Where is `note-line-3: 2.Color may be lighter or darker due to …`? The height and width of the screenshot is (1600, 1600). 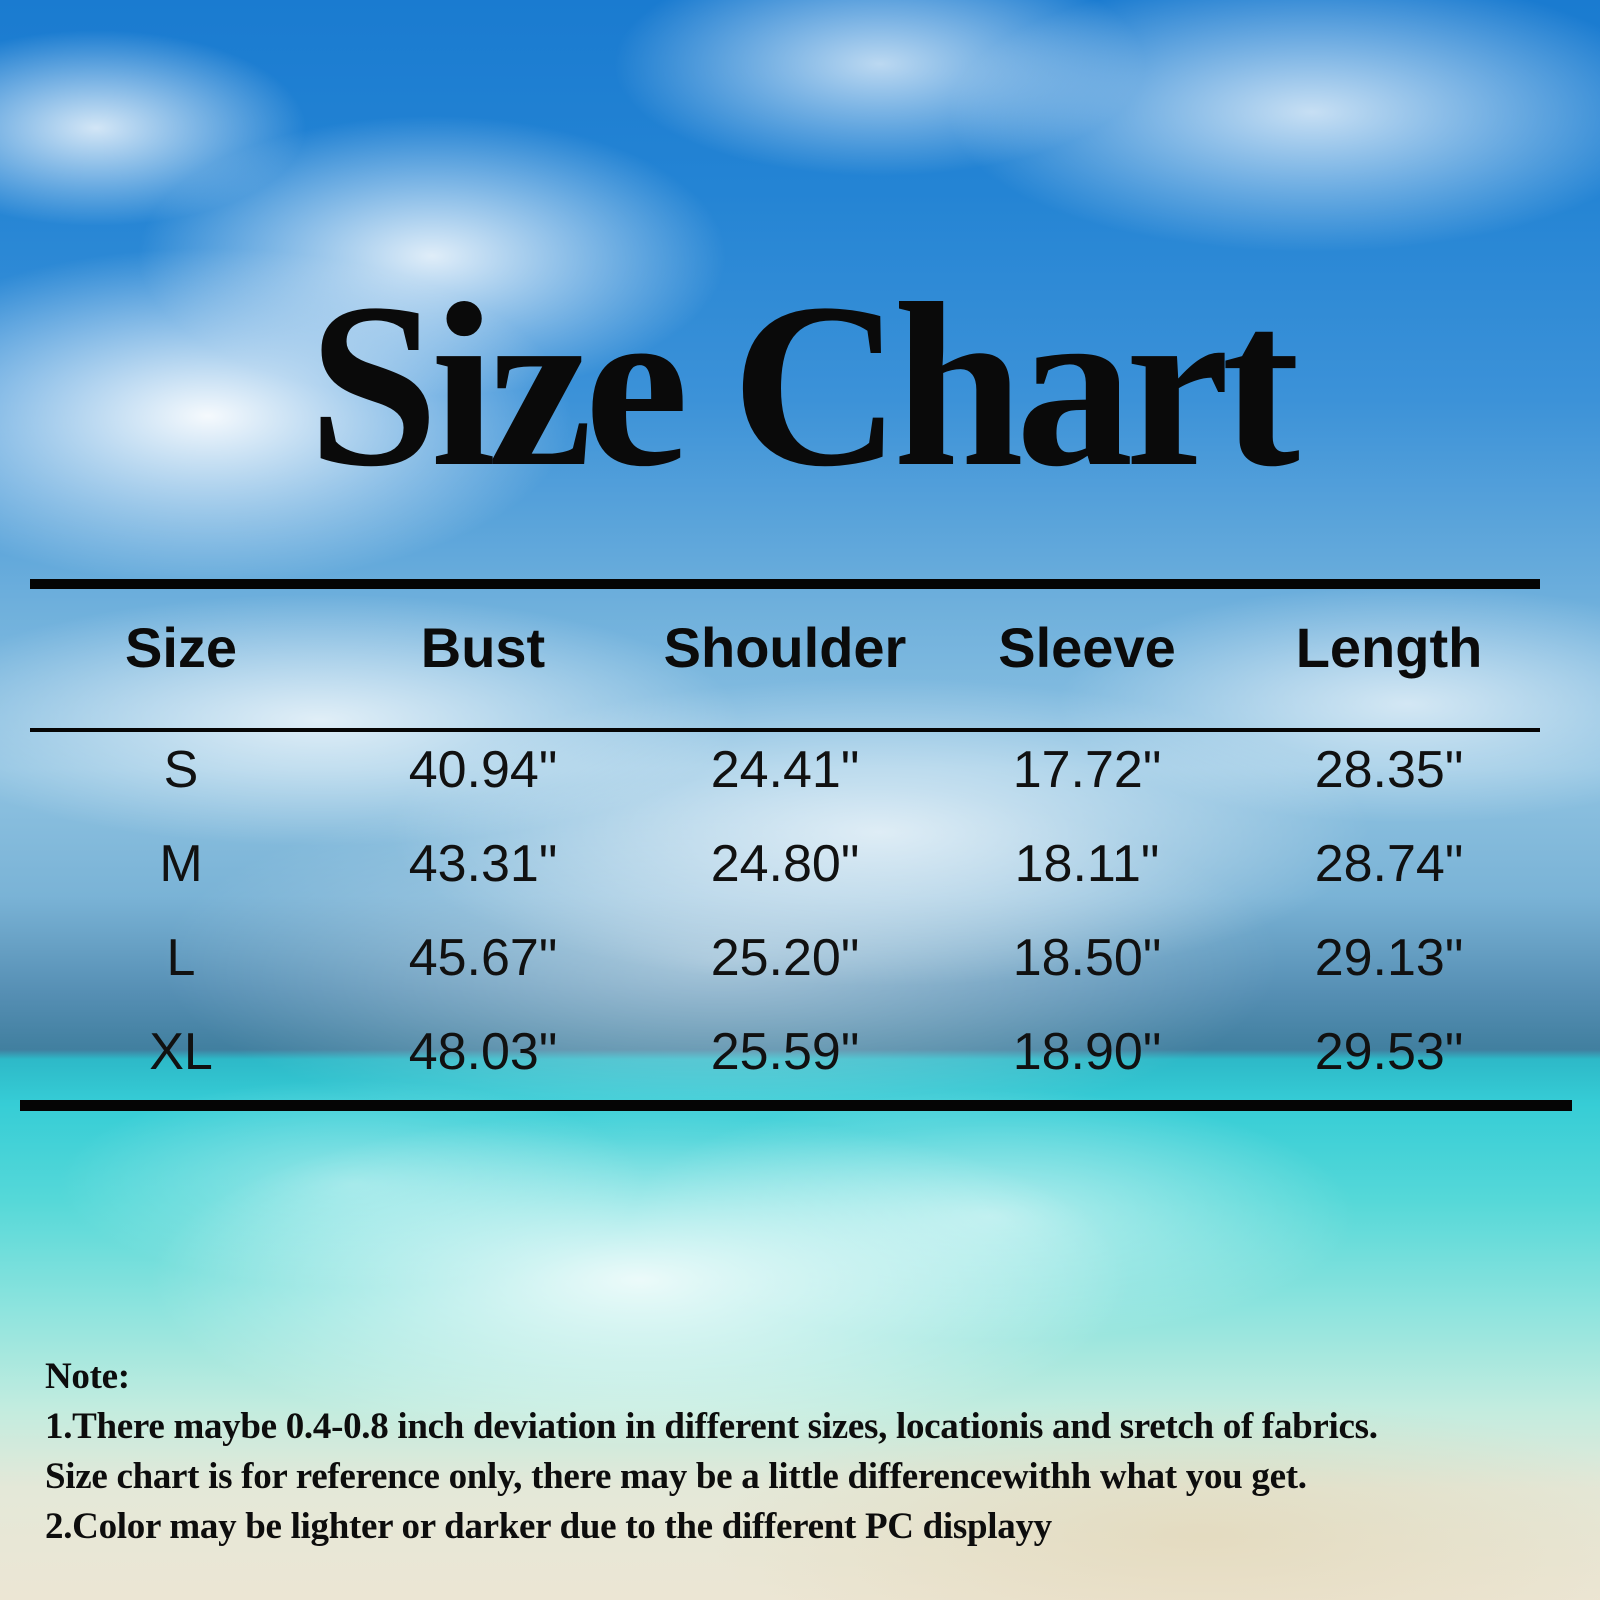
note-line-3: 2.Color may be lighter or darker due to … is located at coordinates (548, 1526).